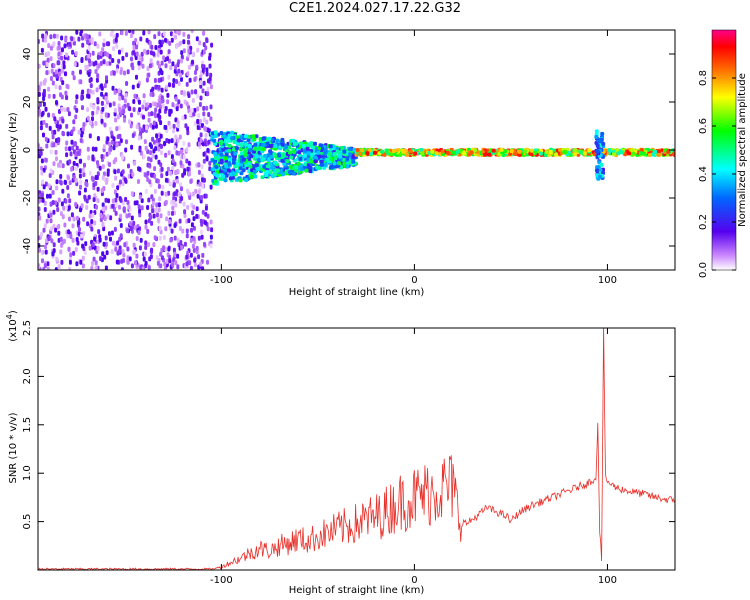 Image resolution: width=750 pixels, height=600 pixels. I want to click on y-tick-label: 1.0, so click(27, 473).